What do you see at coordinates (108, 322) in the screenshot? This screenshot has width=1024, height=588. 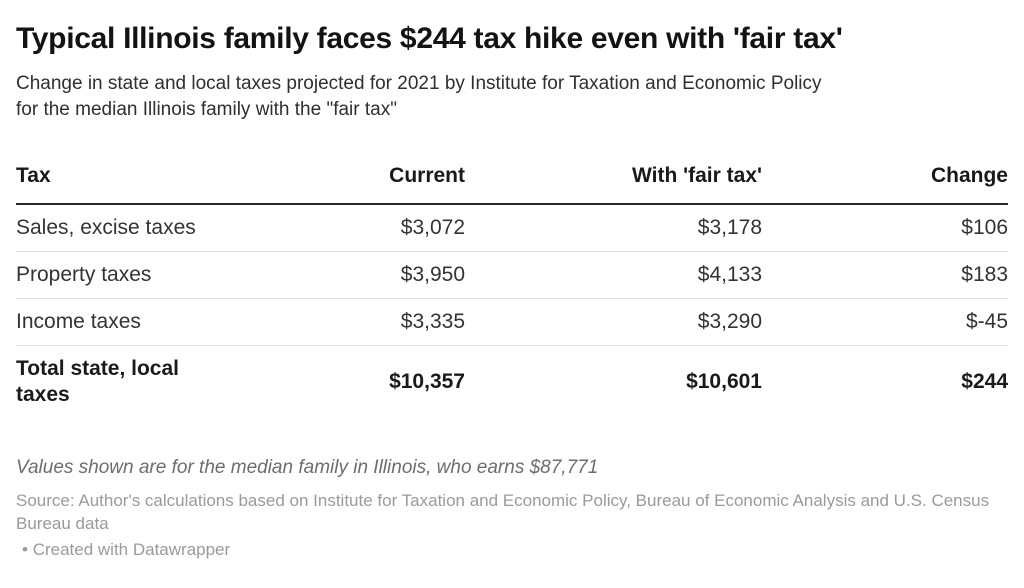 I see `tax-label: Income taxes` at bounding box center [108, 322].